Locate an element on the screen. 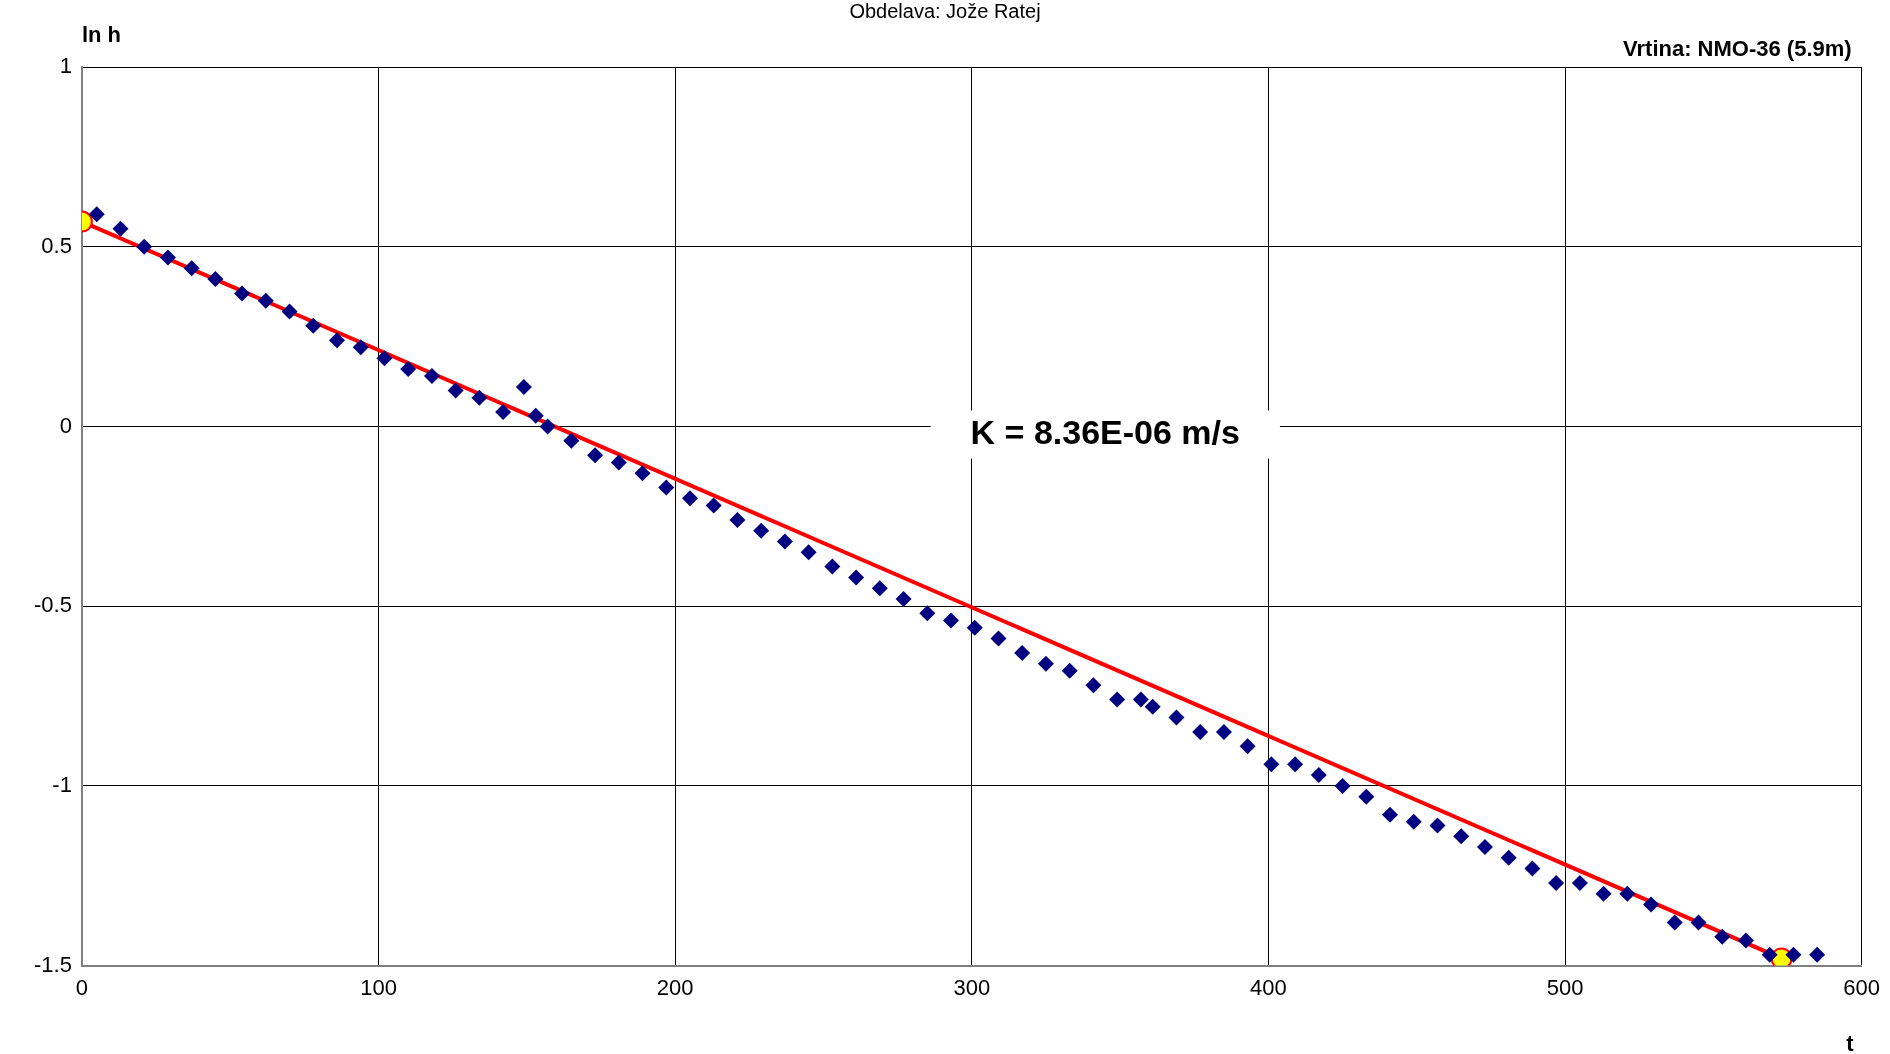 The height and width of the screenshot is (1054, 1890). x-tick-label: 600 is located at coordinates (1862, 987).